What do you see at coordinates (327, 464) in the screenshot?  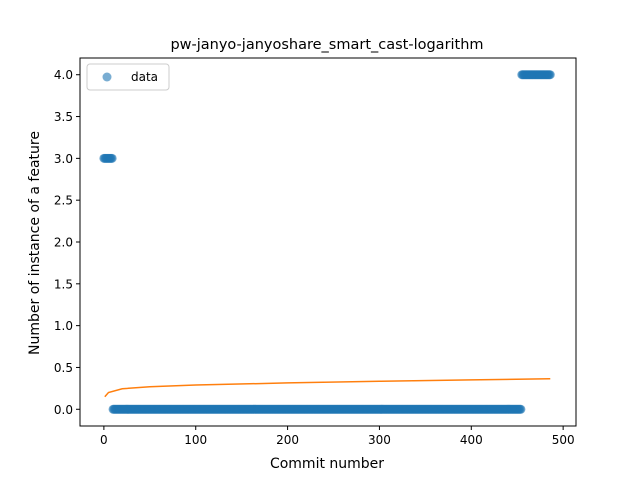 I see `x-axis-label: Commit number` at bounding box center [327, 464].